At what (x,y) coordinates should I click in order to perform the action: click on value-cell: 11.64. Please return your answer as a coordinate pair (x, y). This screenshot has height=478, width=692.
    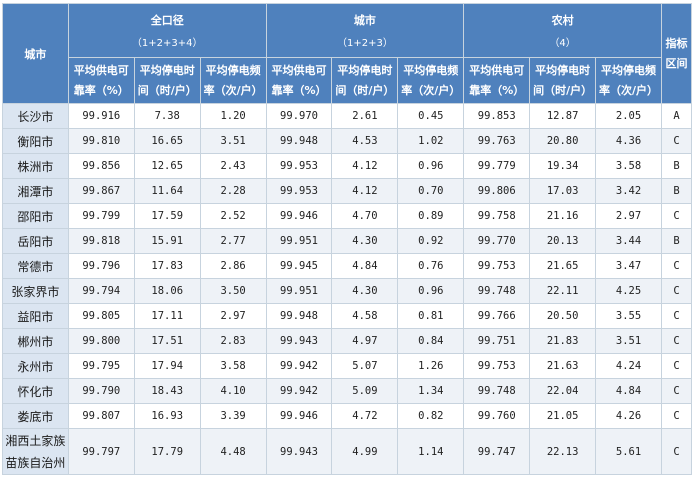
    Looking at the image, I should click on (167, 191).